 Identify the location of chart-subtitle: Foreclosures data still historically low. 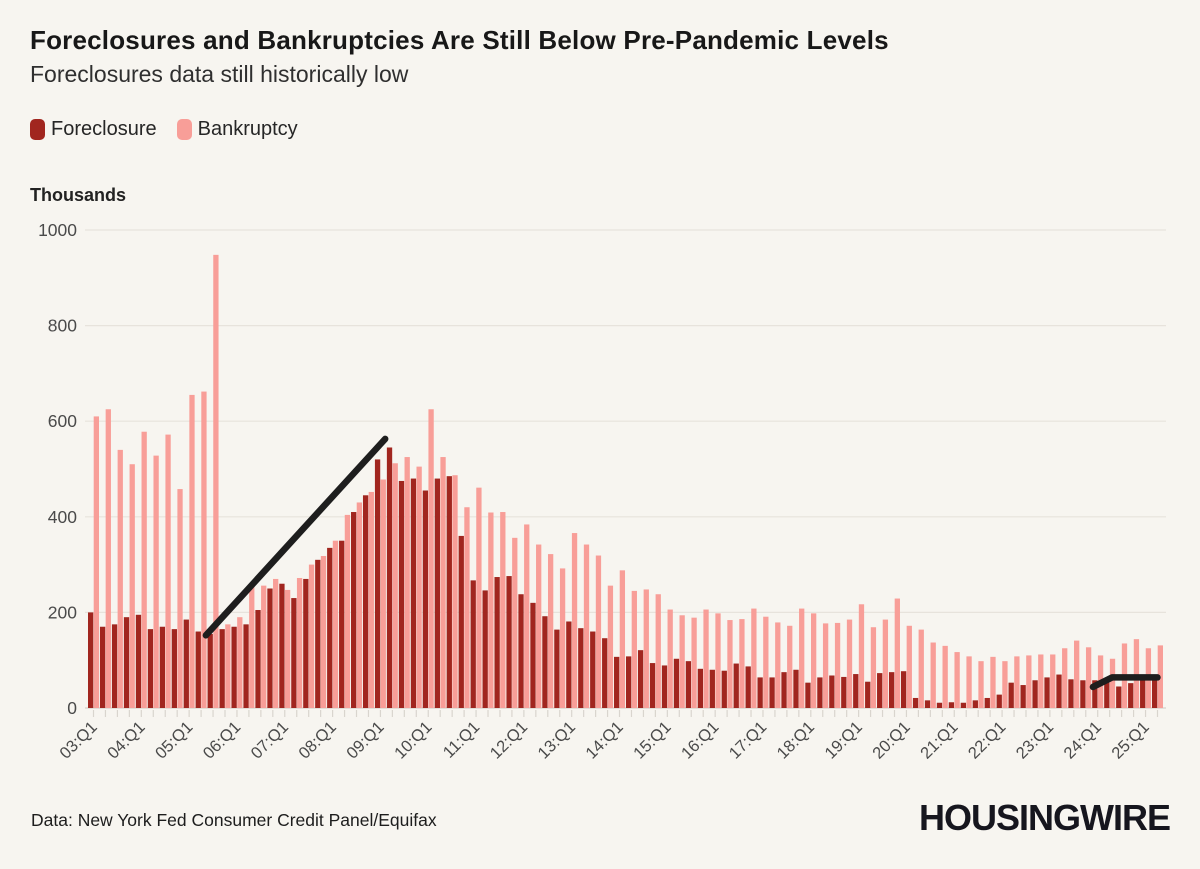
(219, 74).